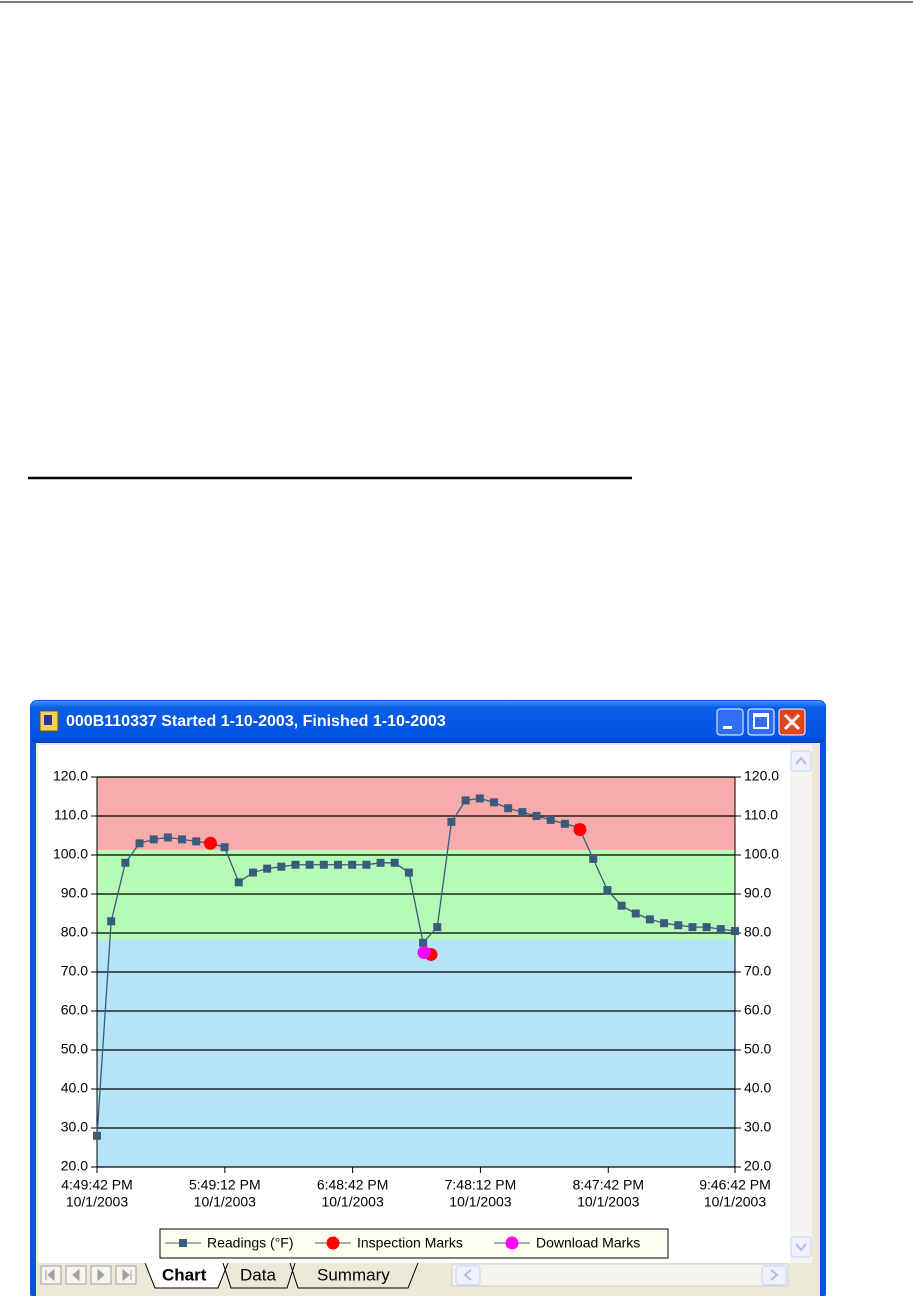 The image size is (913, 1301). Describe the element at coordinates (620, 1275) in the screenshot. I see `horizontal-scrollbar` at that location.